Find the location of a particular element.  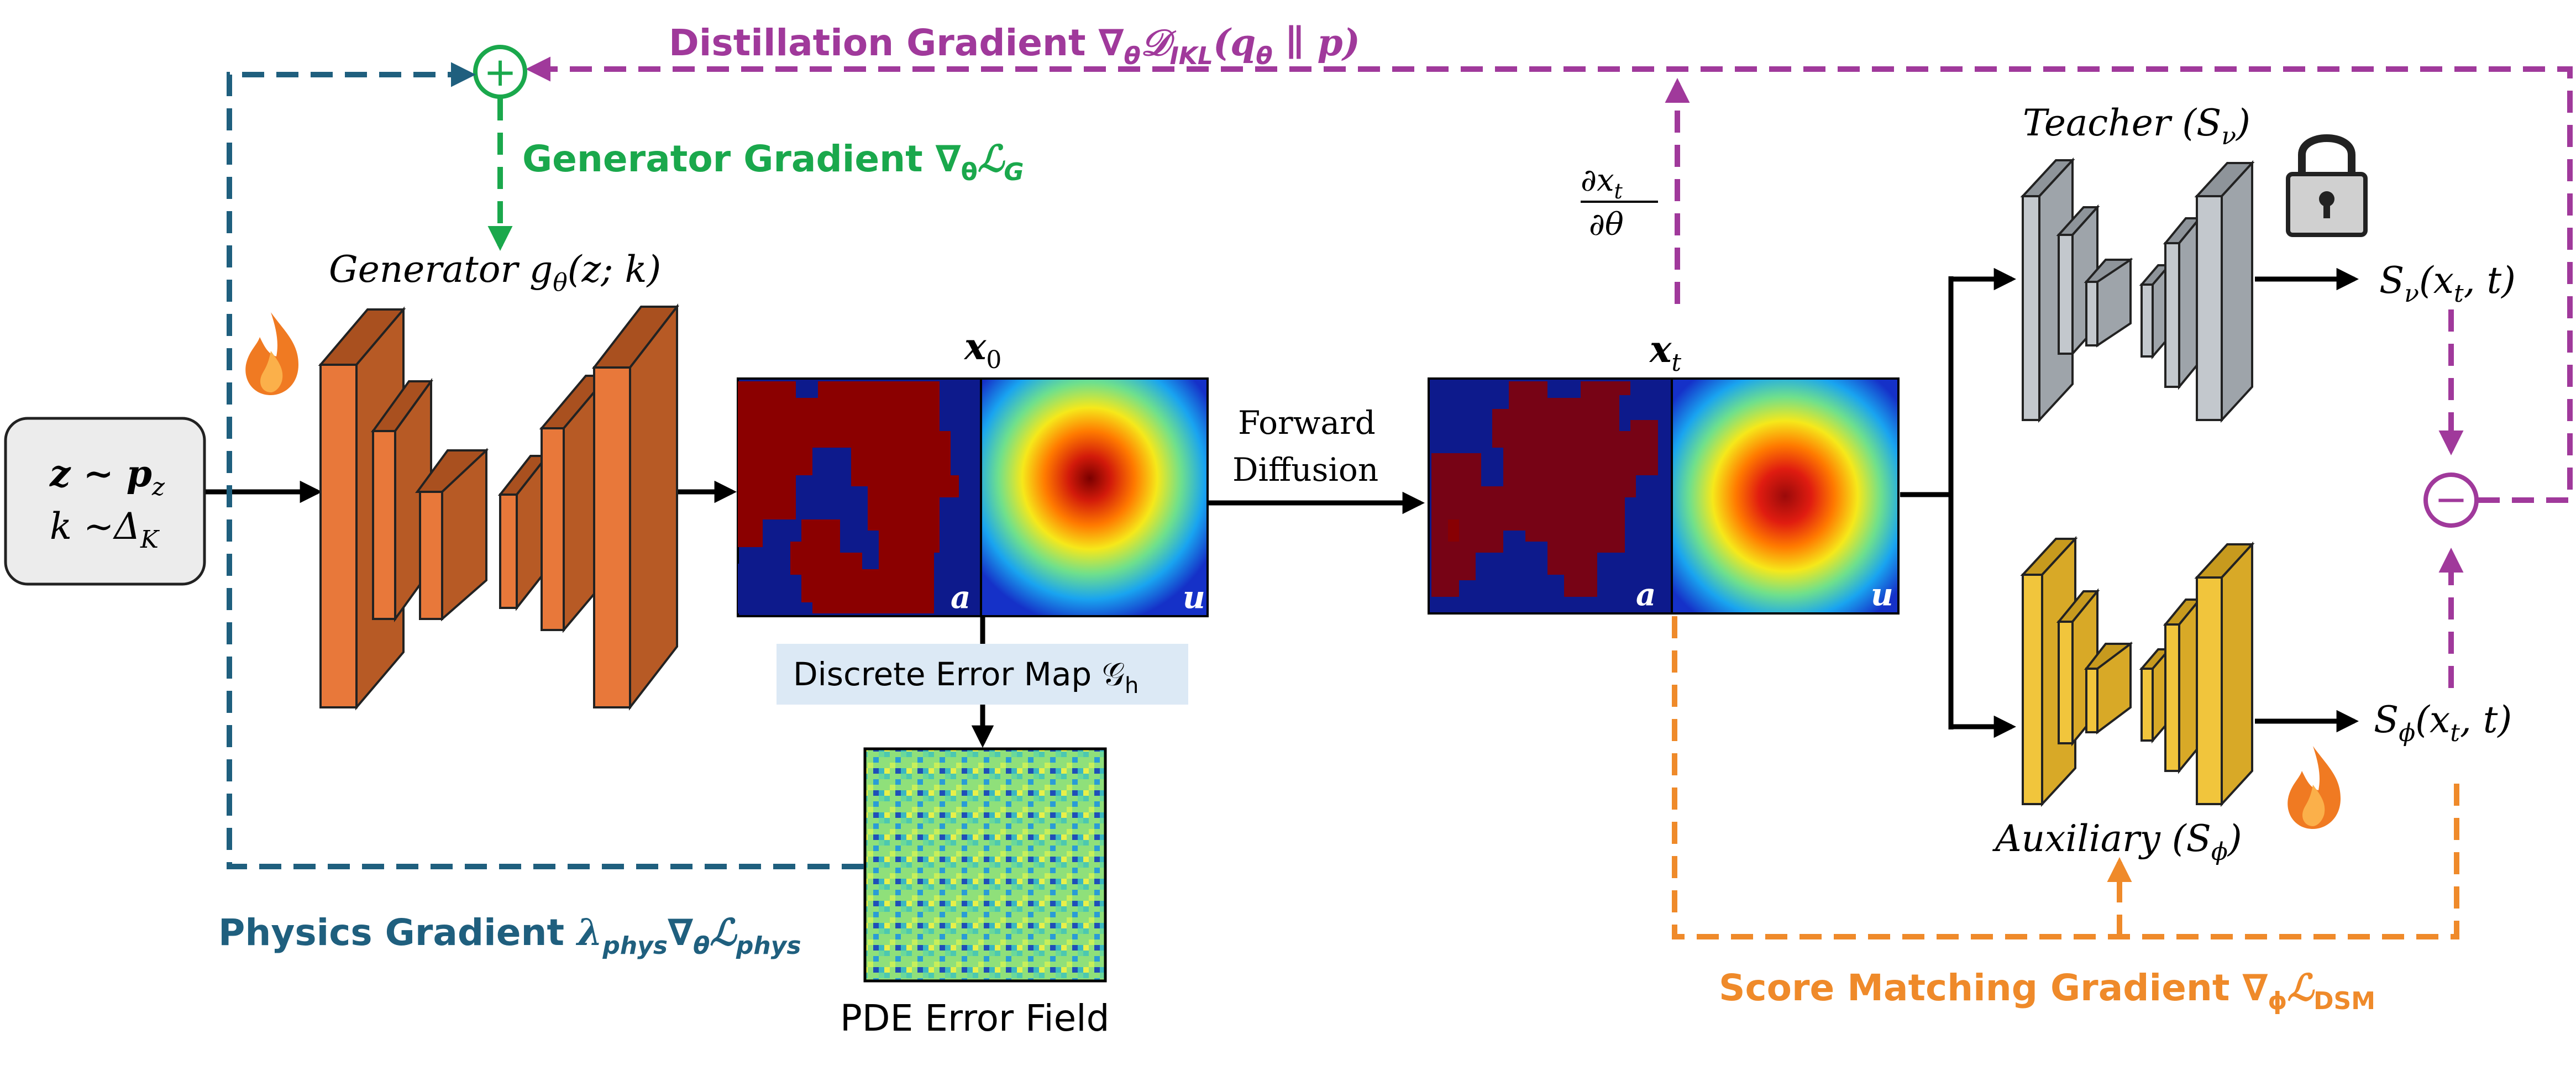

auxiliary-network is located at coordinates (2137, 671).